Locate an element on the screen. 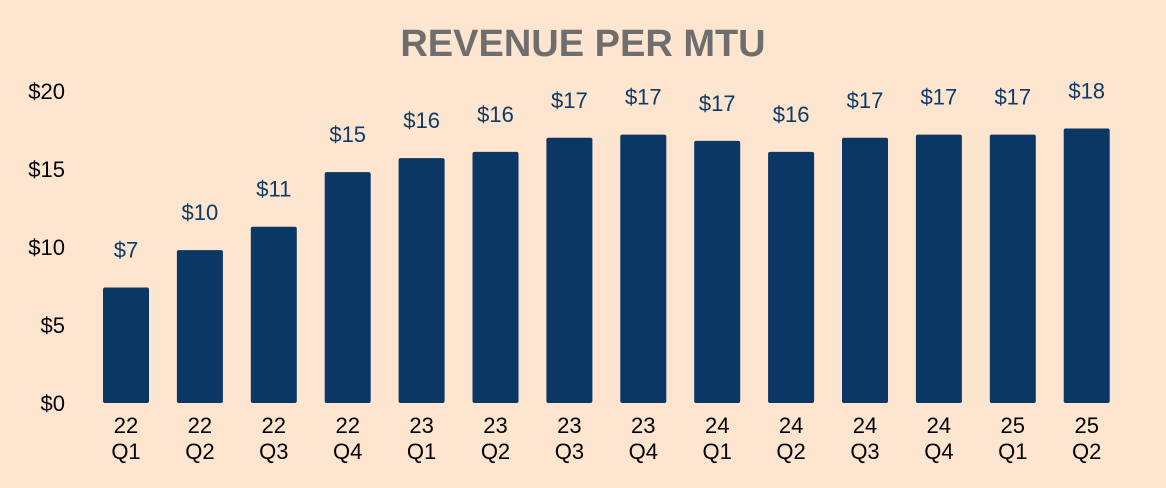 Image resolution: width=1166 pixels, height=488 pixels. chart-title: REVENUE PER MTU is located at coordinates (582, 44).